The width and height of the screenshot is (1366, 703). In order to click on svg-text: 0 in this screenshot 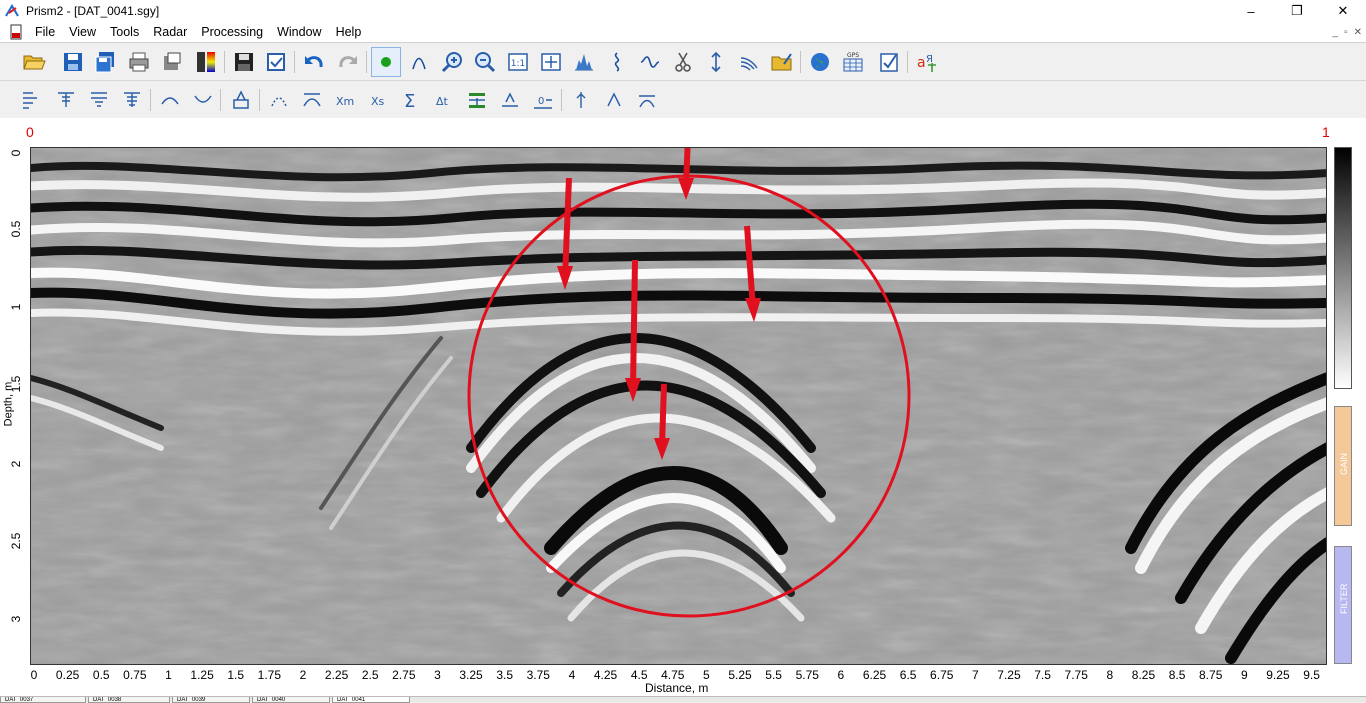, I will do `click(541, 101)`.